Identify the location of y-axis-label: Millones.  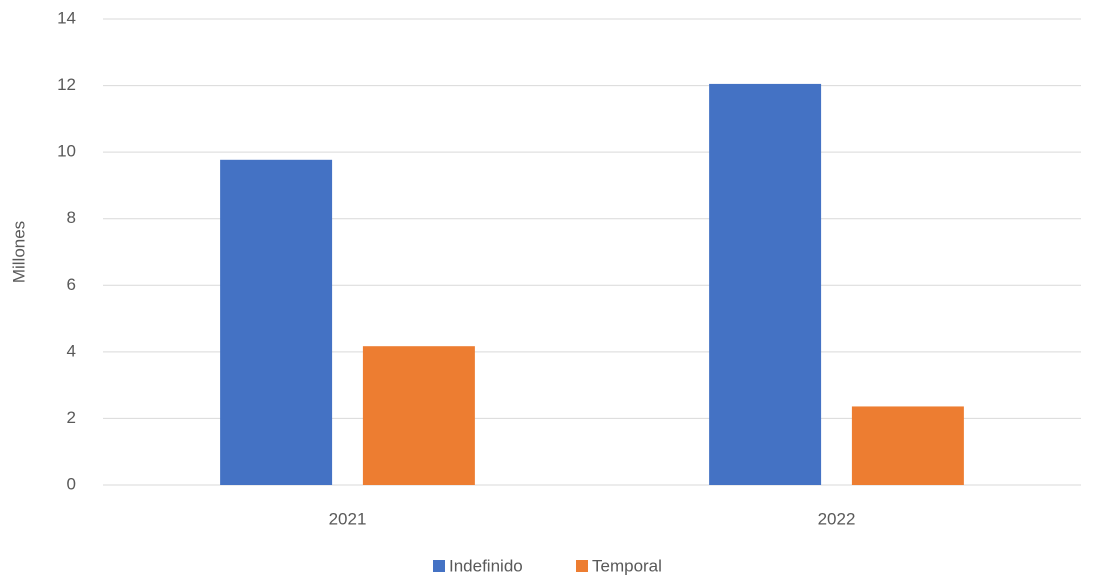
(18, 252).